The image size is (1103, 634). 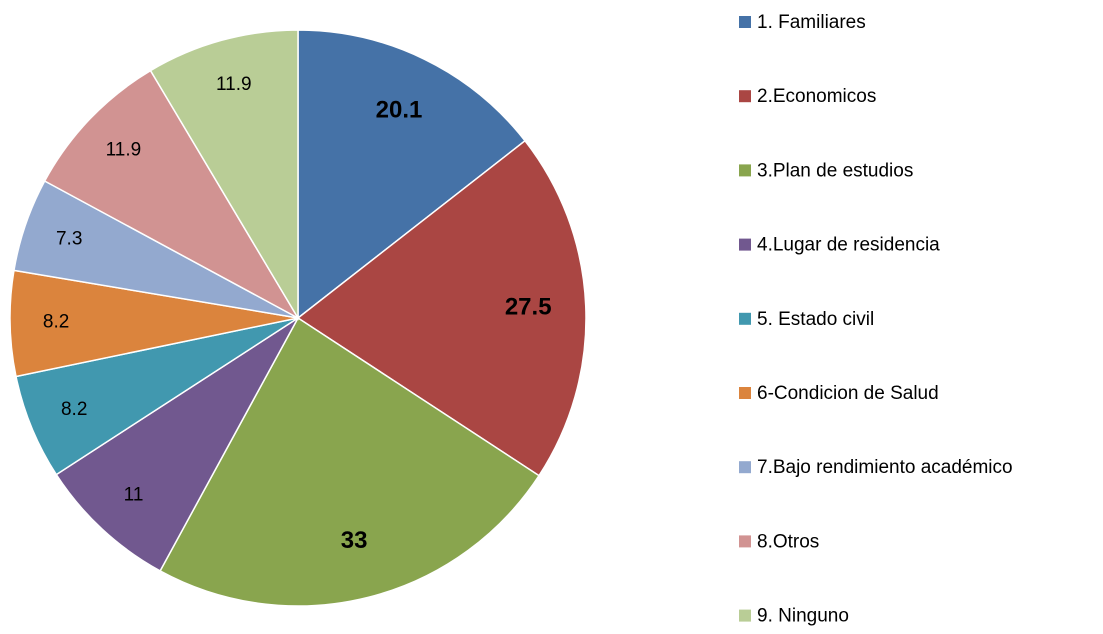 I want to click on legend-label: 8.Otros, so click(x=788, y=541).